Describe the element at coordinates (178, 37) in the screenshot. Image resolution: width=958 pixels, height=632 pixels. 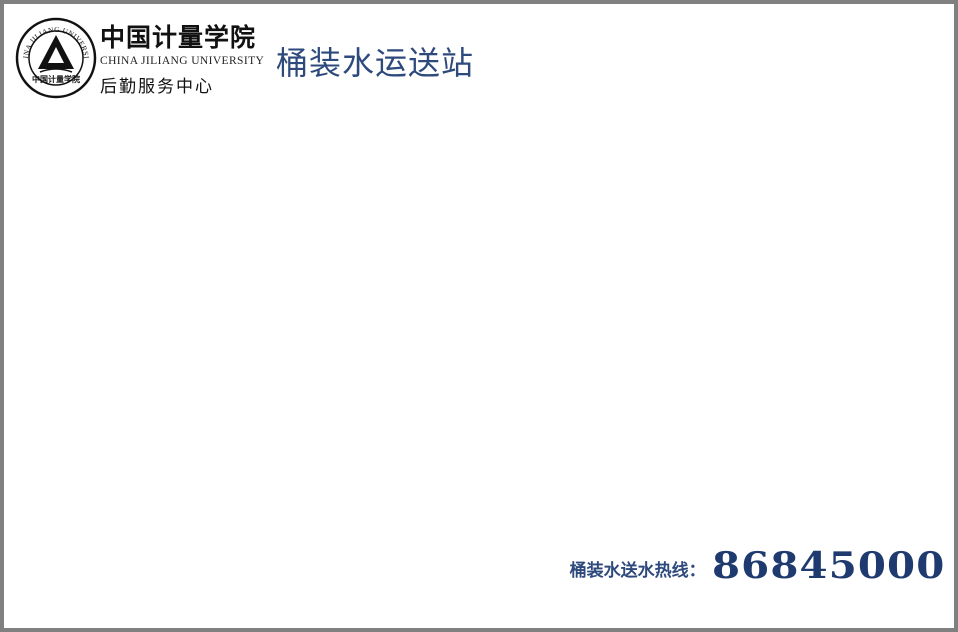
I see `university-name-cn: 中国计量学院` at that location.